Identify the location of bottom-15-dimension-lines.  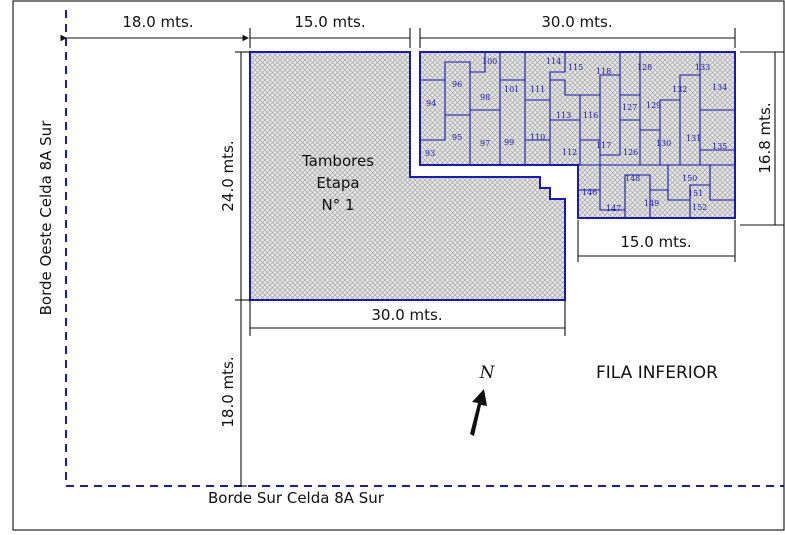
(656, 241).